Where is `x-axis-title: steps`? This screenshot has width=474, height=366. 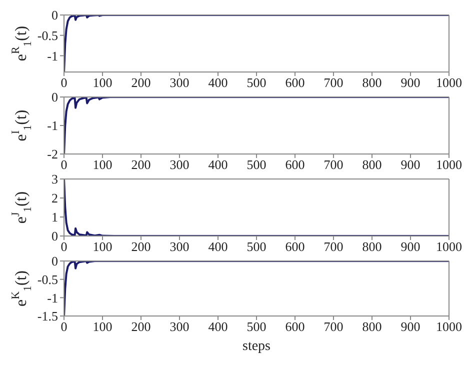 x-axis-title: steps is located at coordinates (256, 346).